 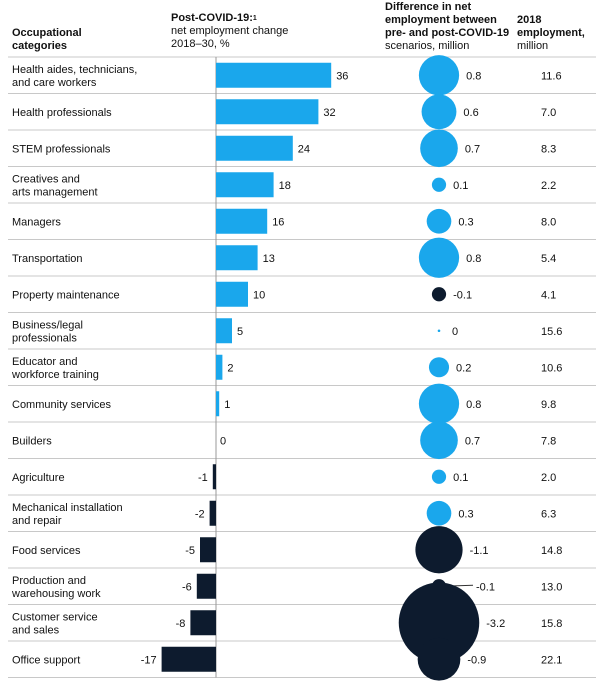 I want to click on bar-value-label: 32, so click(x=329, y=113).